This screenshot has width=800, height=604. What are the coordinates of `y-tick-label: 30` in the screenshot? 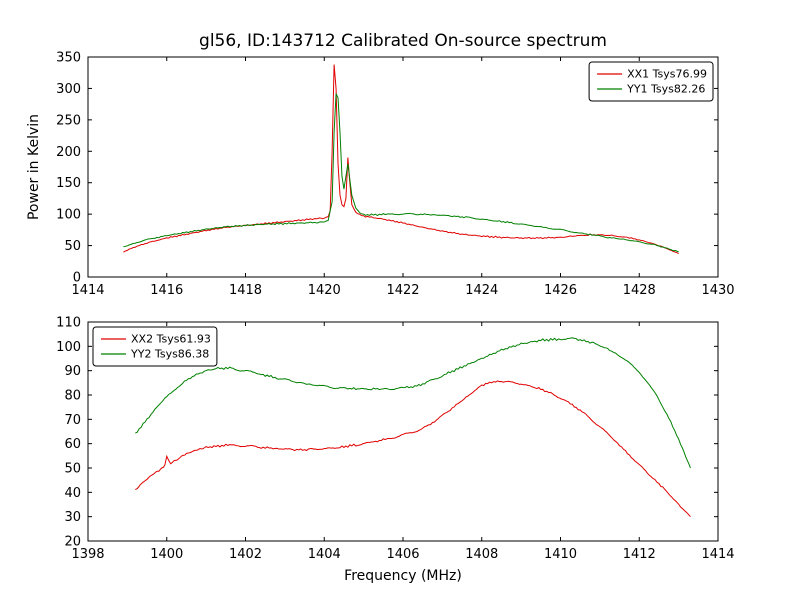 It's located at (72, 517).